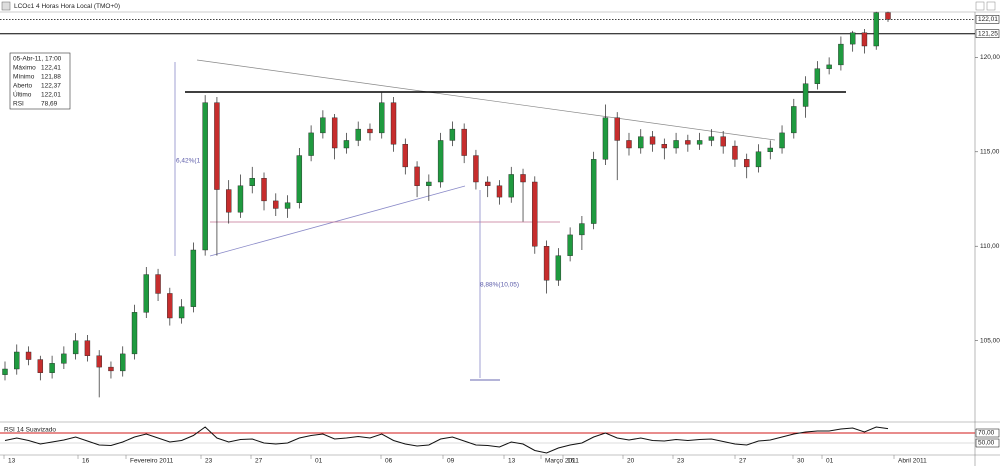 The image size is (1000, 466). Describe the element at coordinates (562, 461) in the screenshot. I see `x-tick-label: Março 2011` at that location.